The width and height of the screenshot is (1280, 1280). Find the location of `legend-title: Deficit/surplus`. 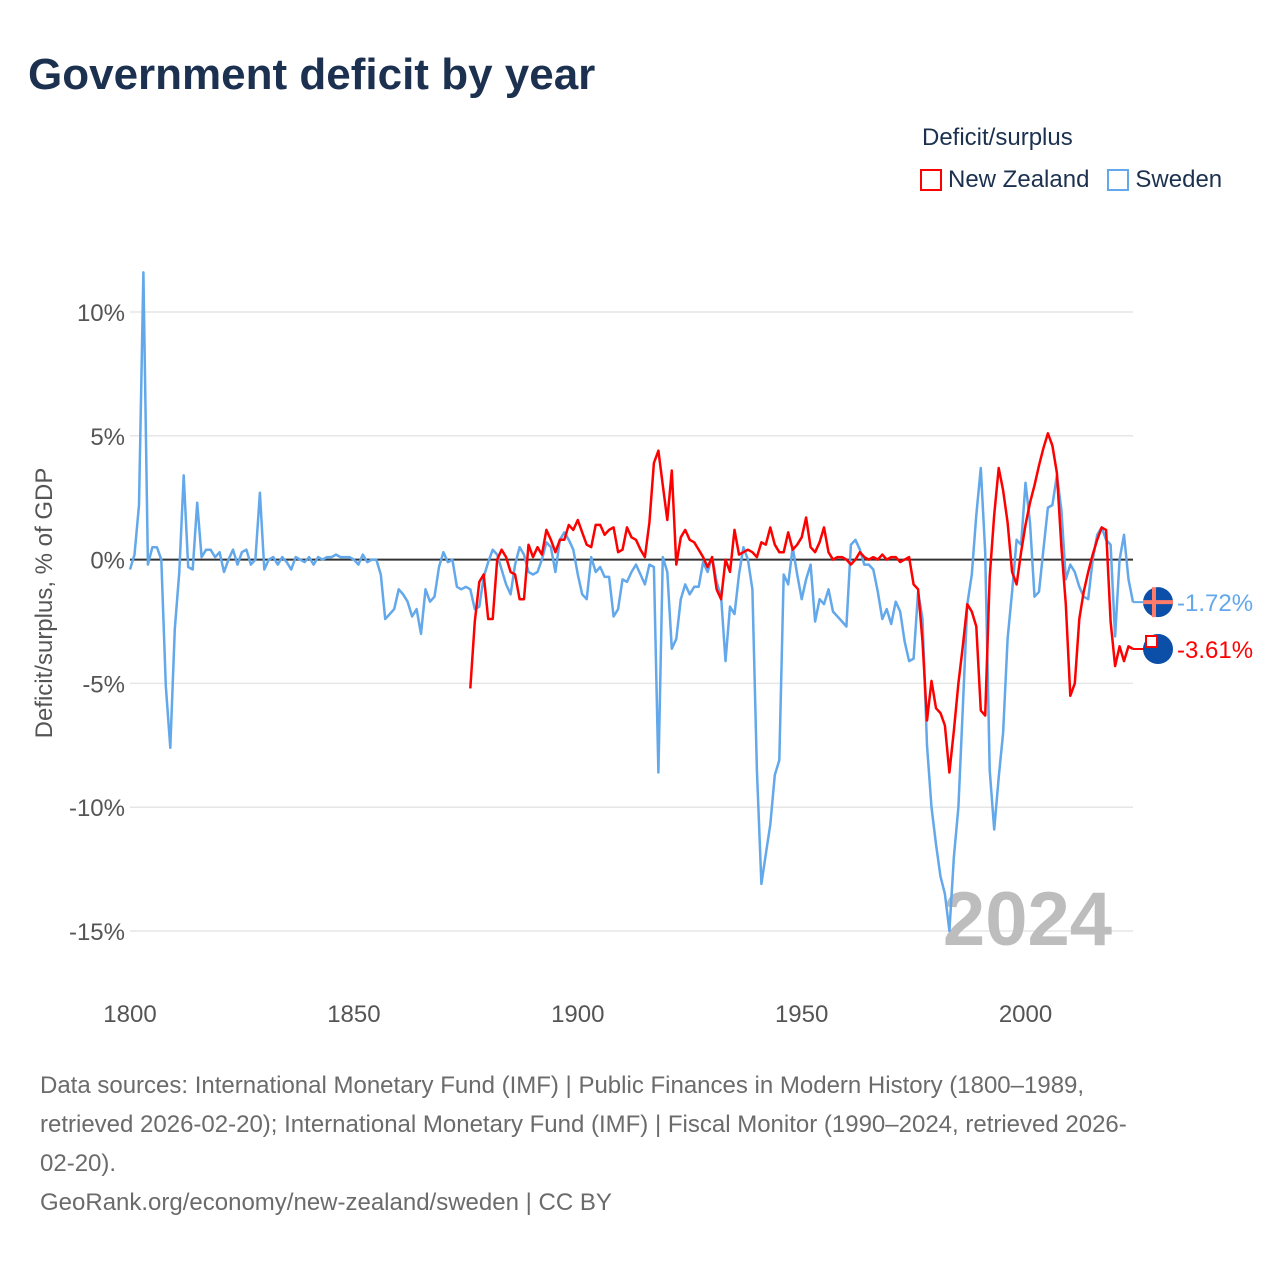

legend-title: Deficit/surplus is located at coordinates (997, 137).